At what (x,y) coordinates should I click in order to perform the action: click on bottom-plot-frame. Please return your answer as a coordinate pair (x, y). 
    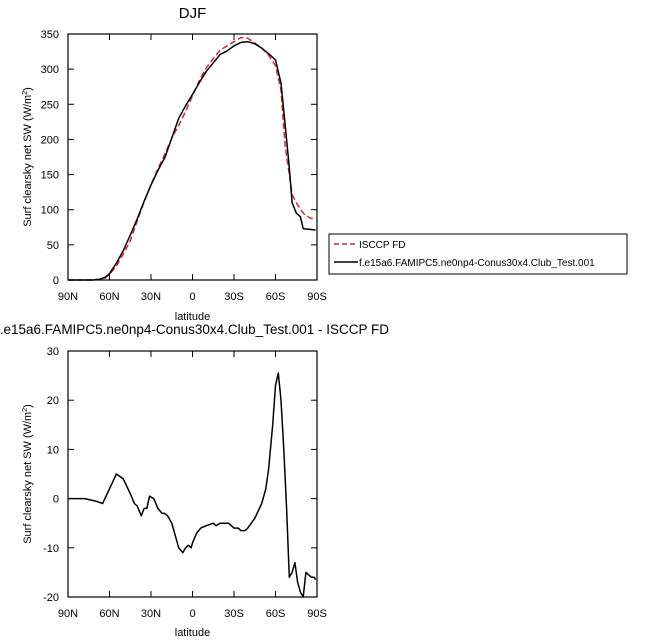
    Looking at the image, I should click on (192, 474).